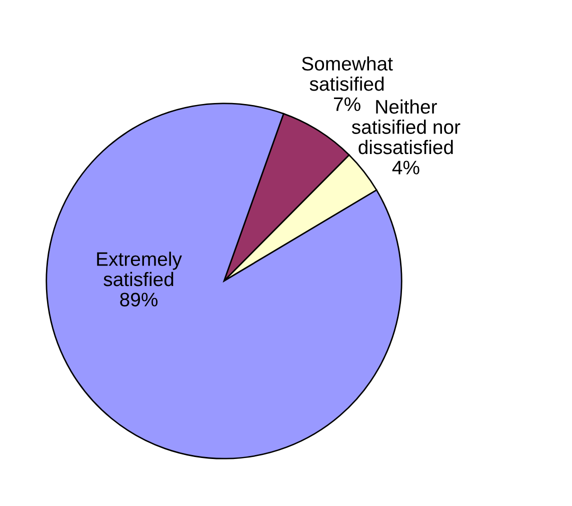 The width and height of the screenshot is (572, 506). I want to click on slice-label: Somewhat satisified, so click(347, 73).